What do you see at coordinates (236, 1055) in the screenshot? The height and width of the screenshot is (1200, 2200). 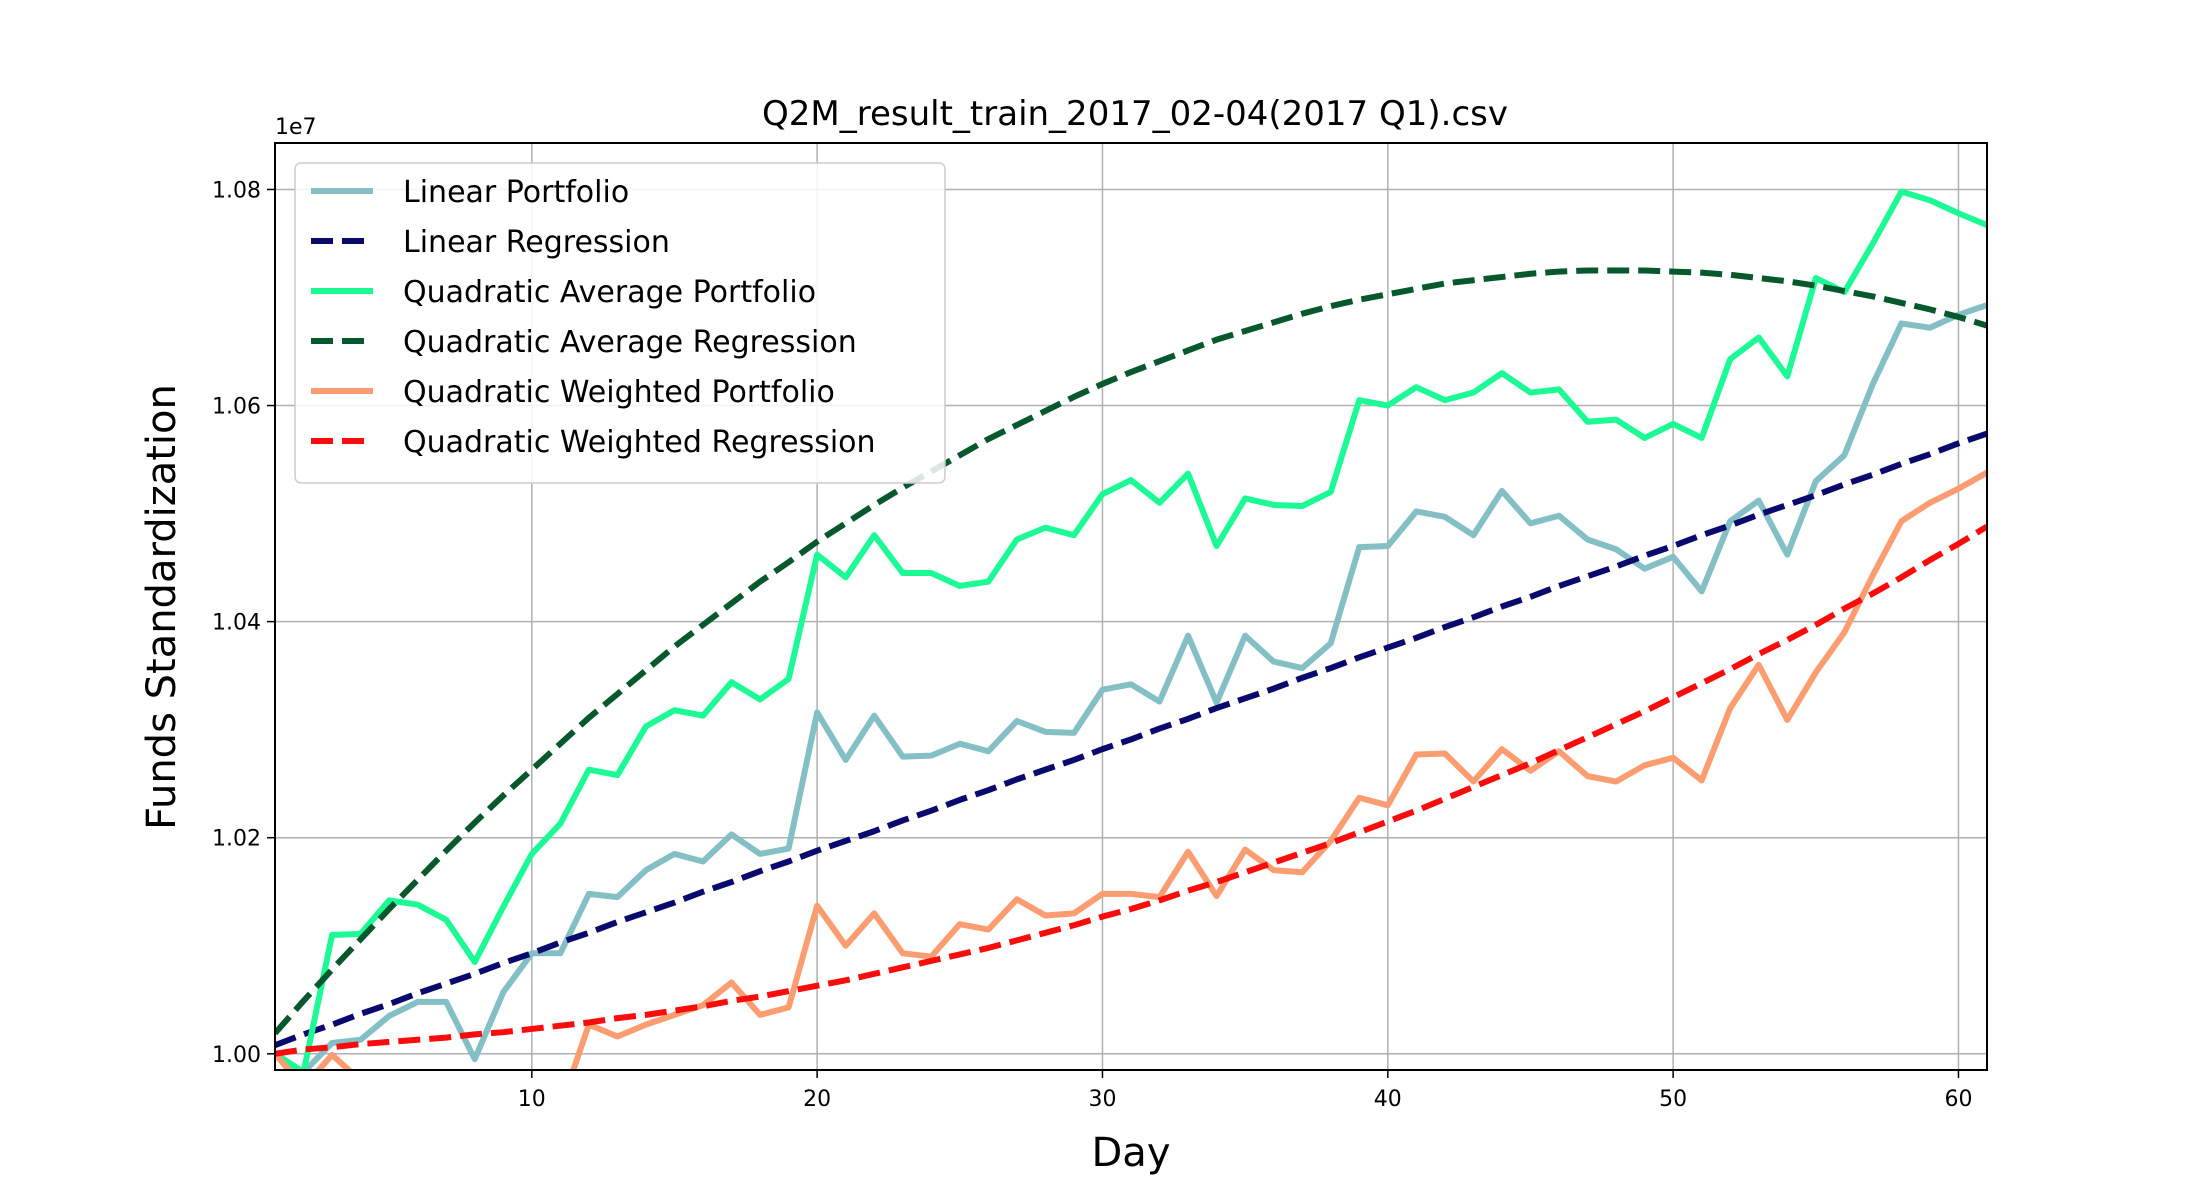 I see `y-tick-label: 1.00` at bounding box center [236, 1055].